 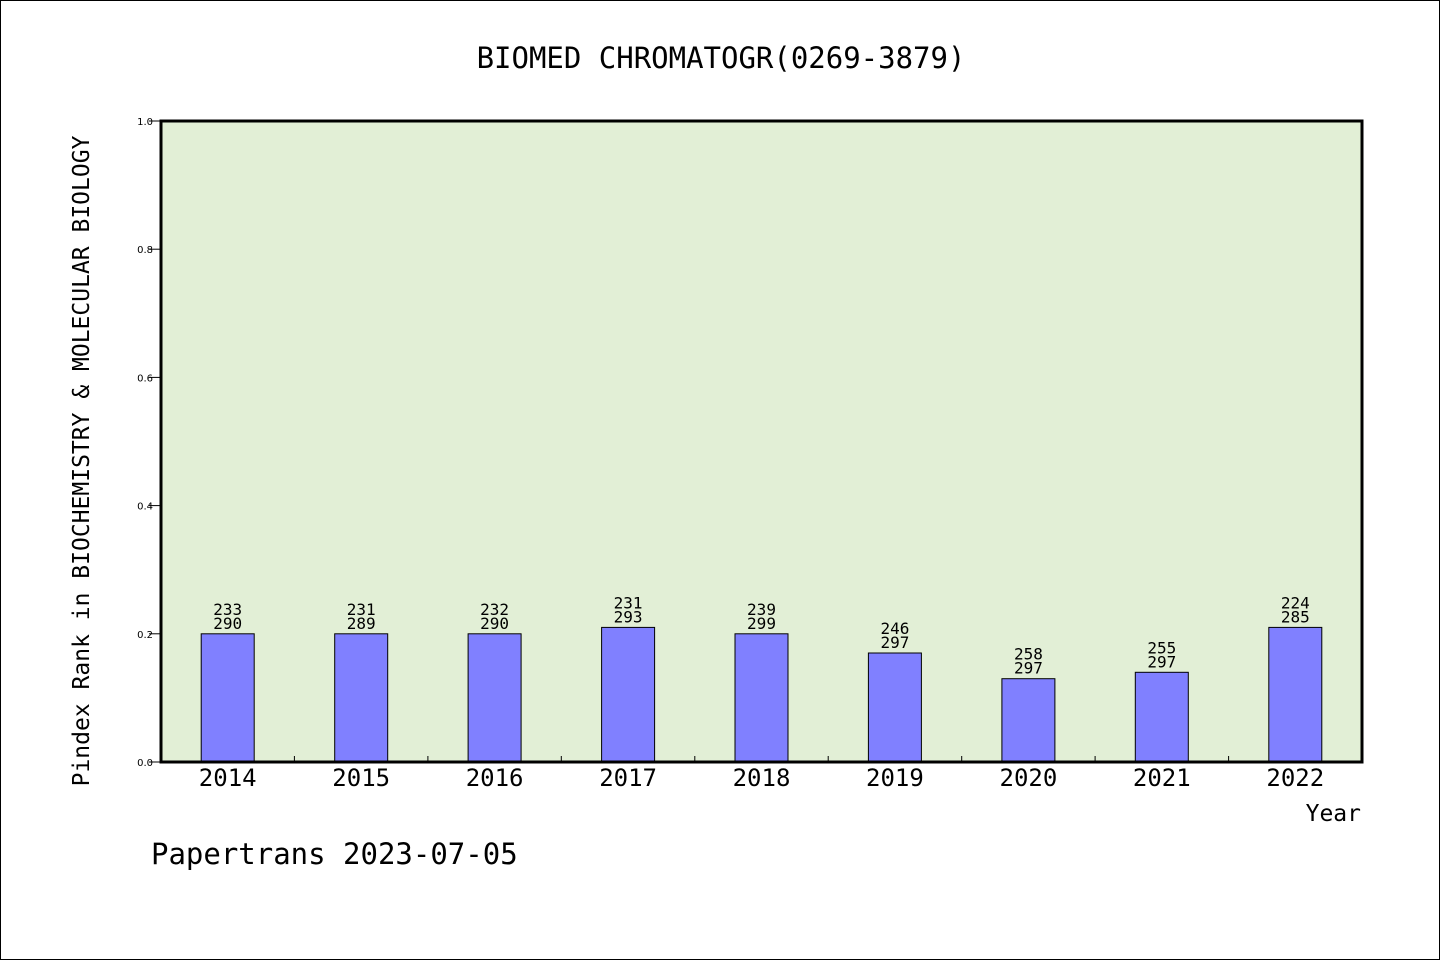 What do you see at coordinates (762, 778) in the screenshot?
I see `x-tick-label-2018: 2018` at bounding box center [762, 778].